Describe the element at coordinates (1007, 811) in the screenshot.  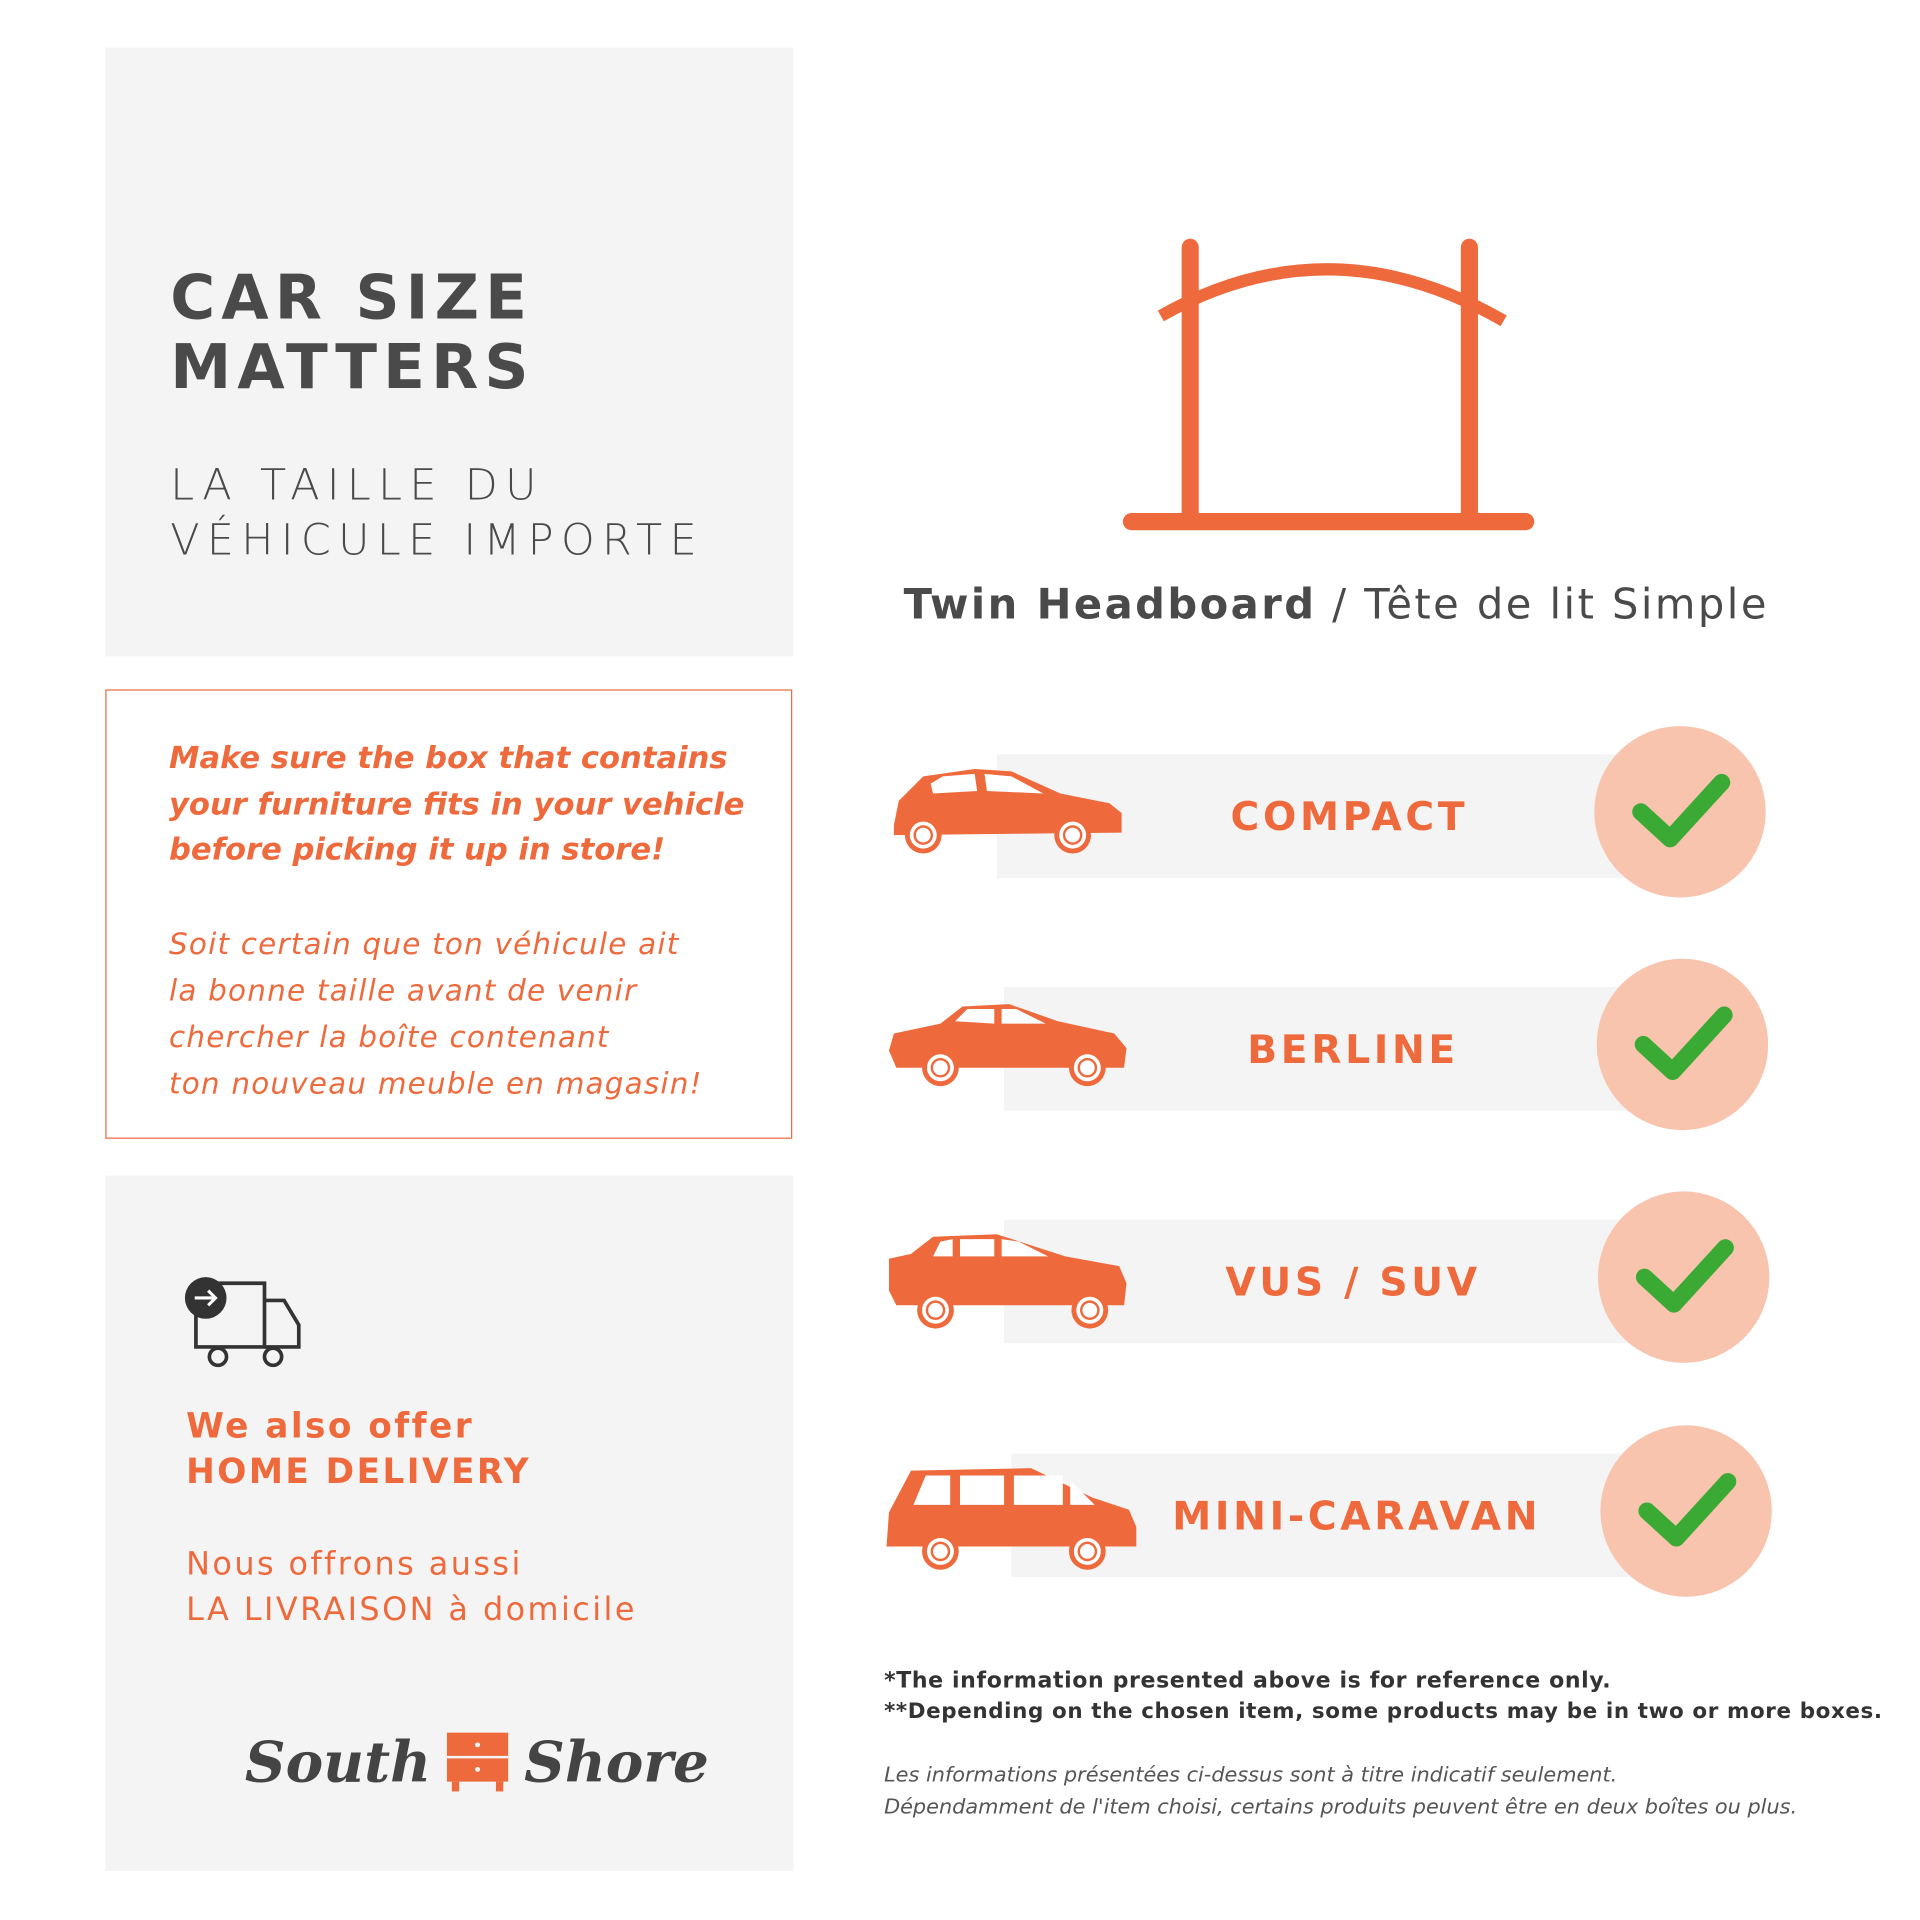
I see `hatchback-car-icon` at that location.